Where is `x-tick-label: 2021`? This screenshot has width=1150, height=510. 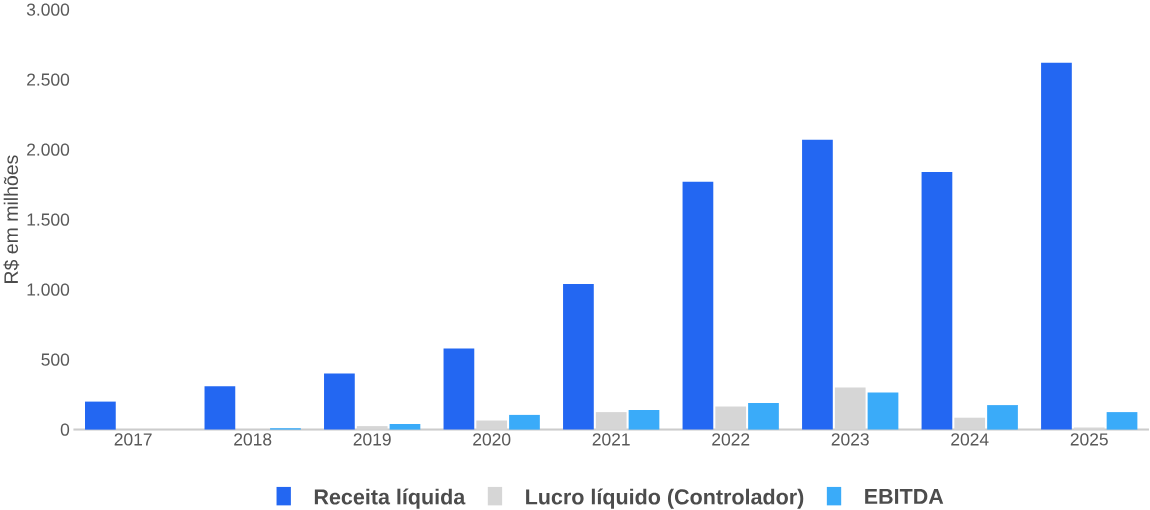
x-tick-label: 2021 is located at coordinates (611, 439).